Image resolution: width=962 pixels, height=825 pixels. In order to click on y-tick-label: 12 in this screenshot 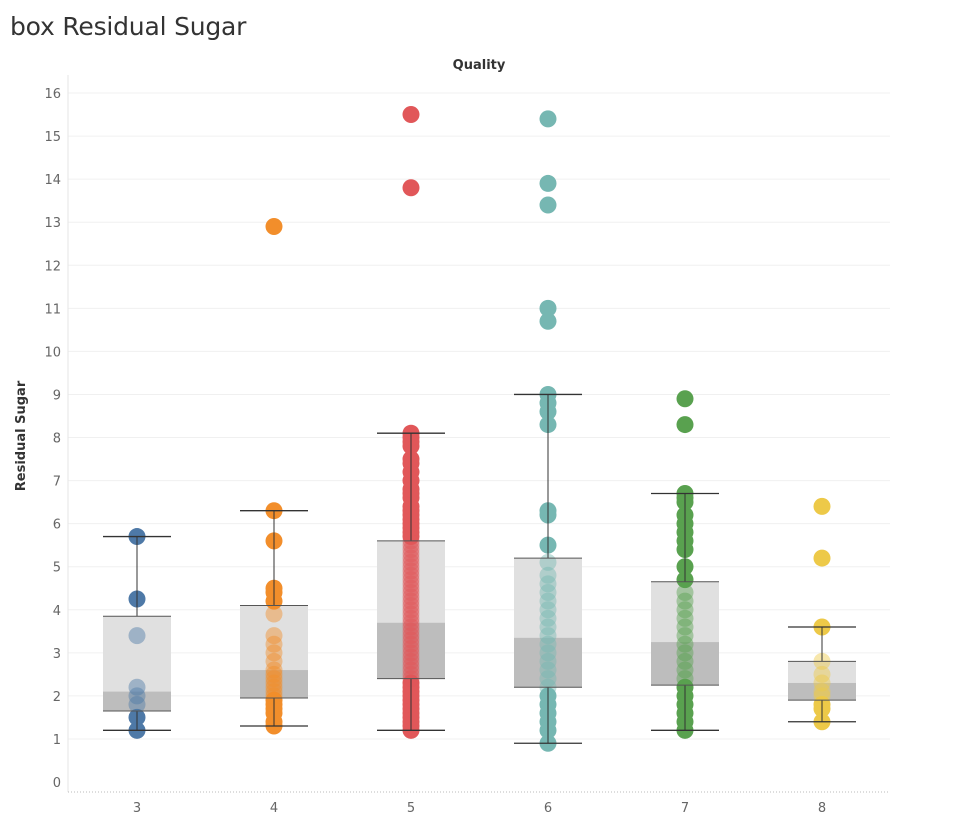, I will do `click(52, 266)`.